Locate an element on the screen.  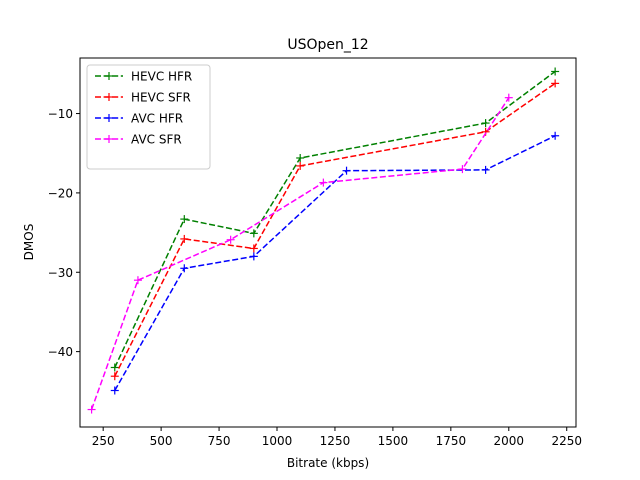
y-tick-label: −30 is located at coordinates (60, 273).